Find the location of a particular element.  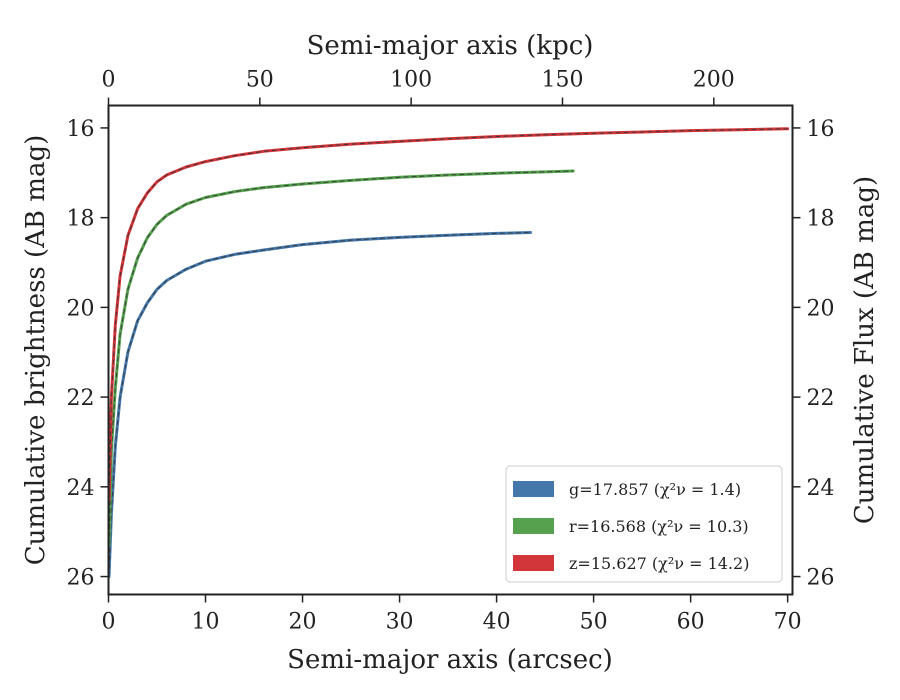

right-y-tick-label: 24 is located at coordinates (821, 488).